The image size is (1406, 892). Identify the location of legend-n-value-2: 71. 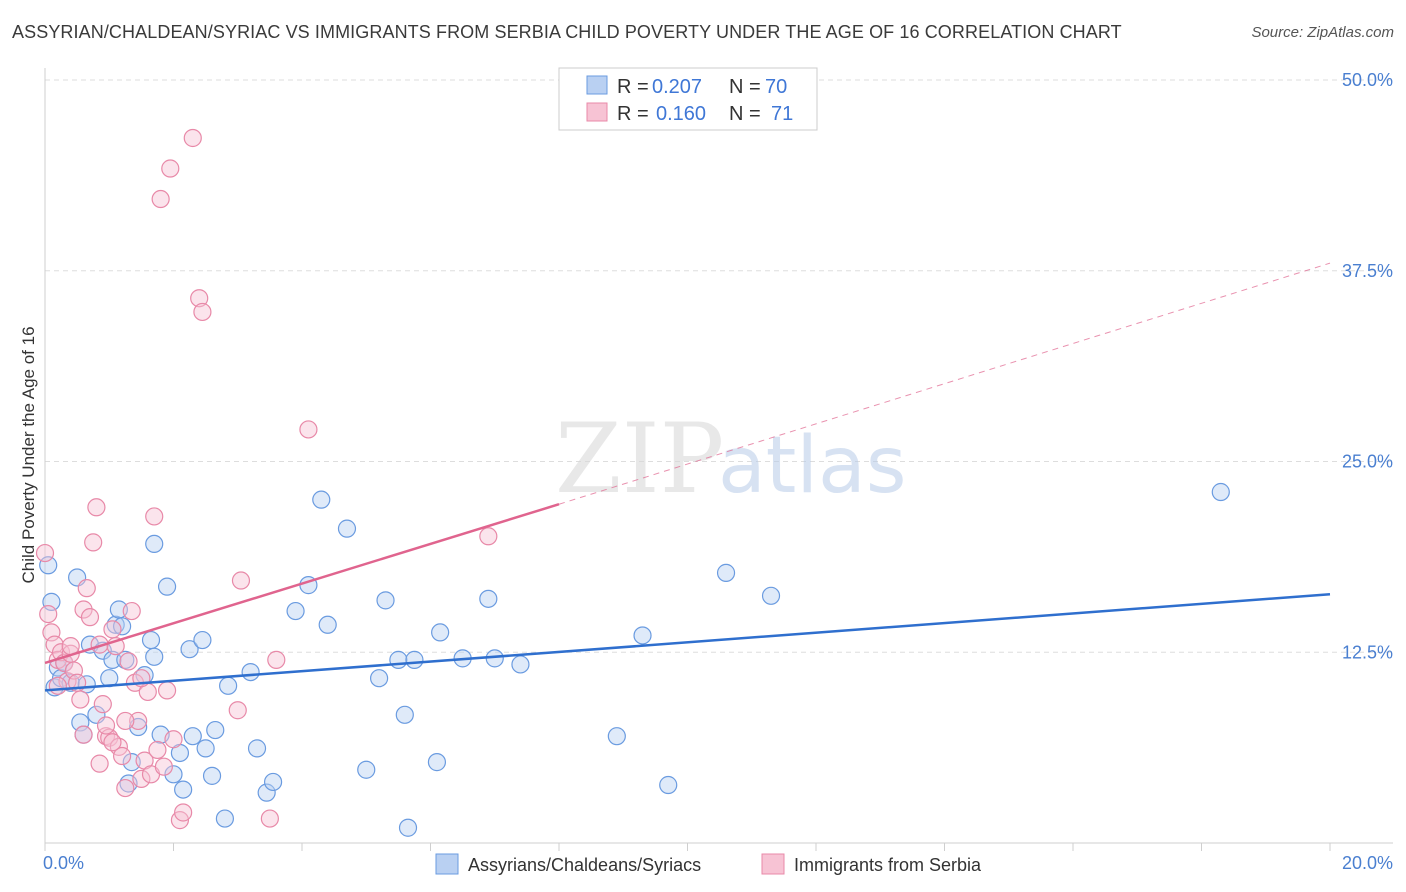
(782, 114).